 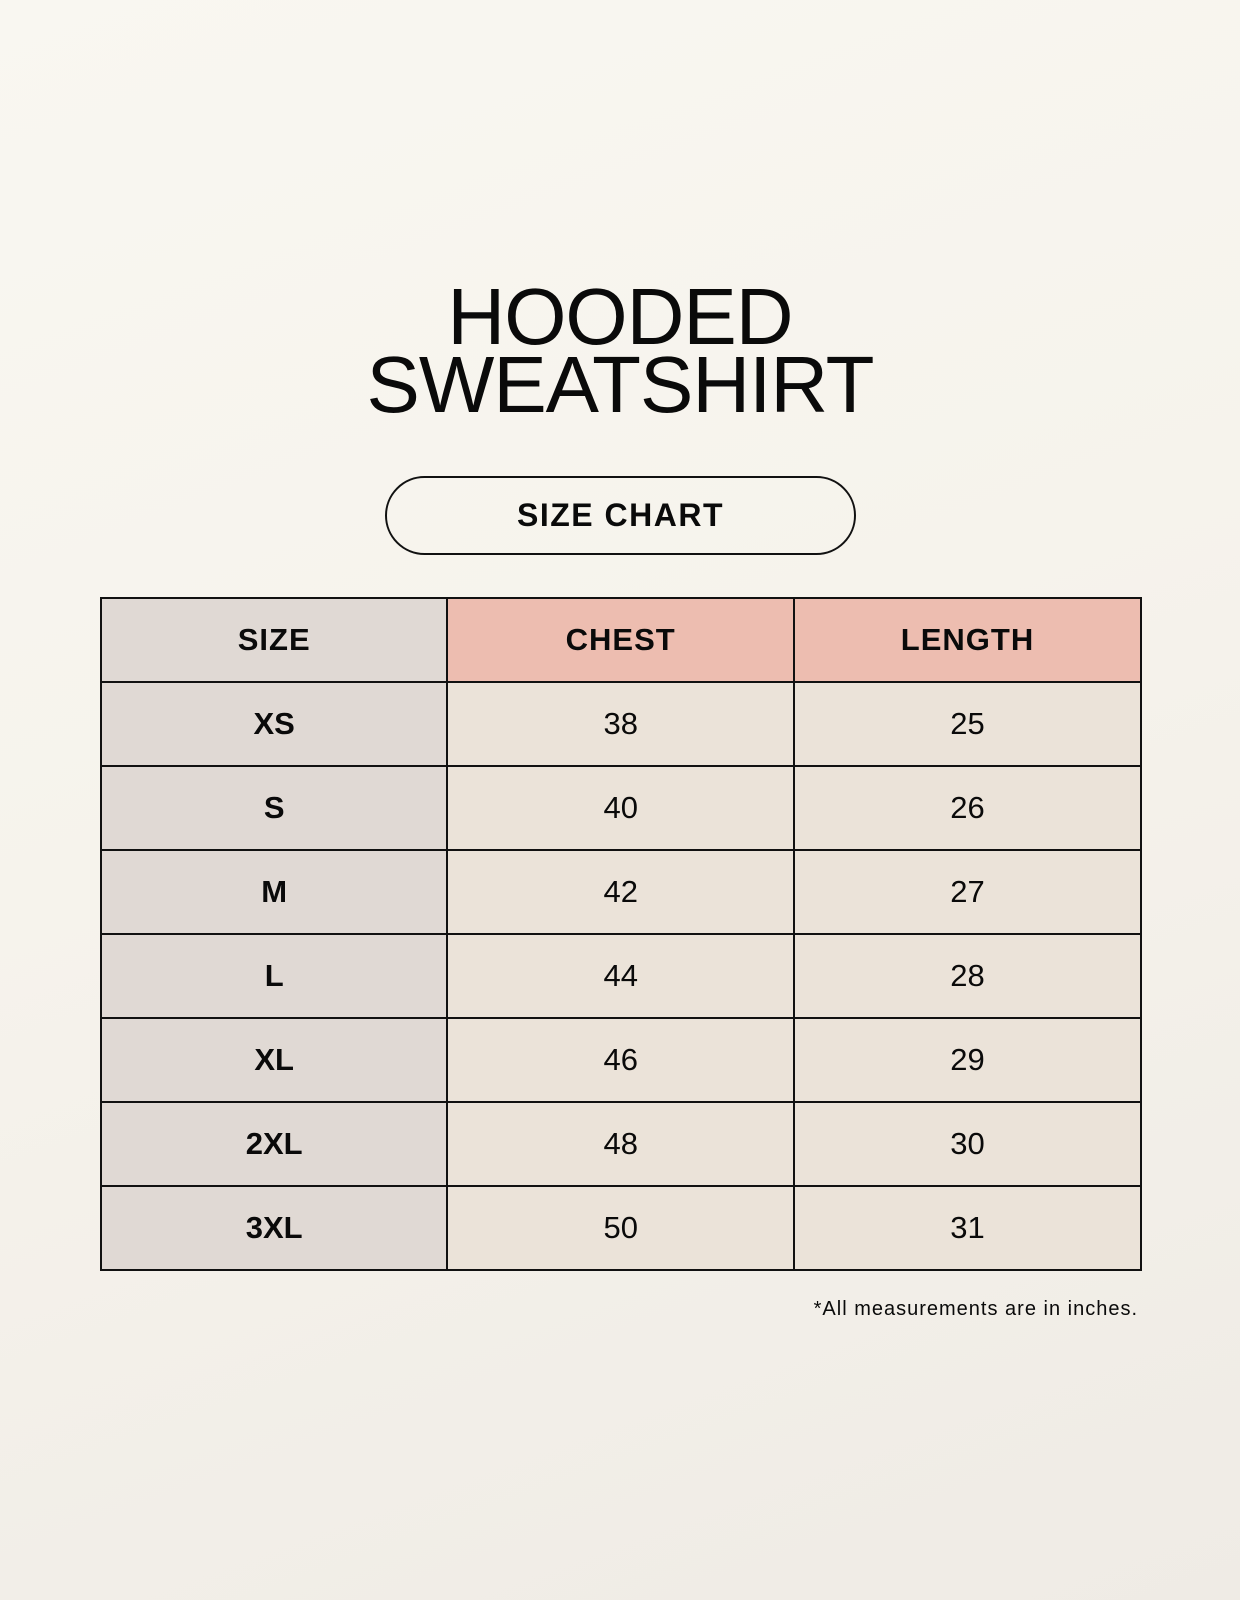 I want to click on length-cell: 30, so click(x=967, y=1144).